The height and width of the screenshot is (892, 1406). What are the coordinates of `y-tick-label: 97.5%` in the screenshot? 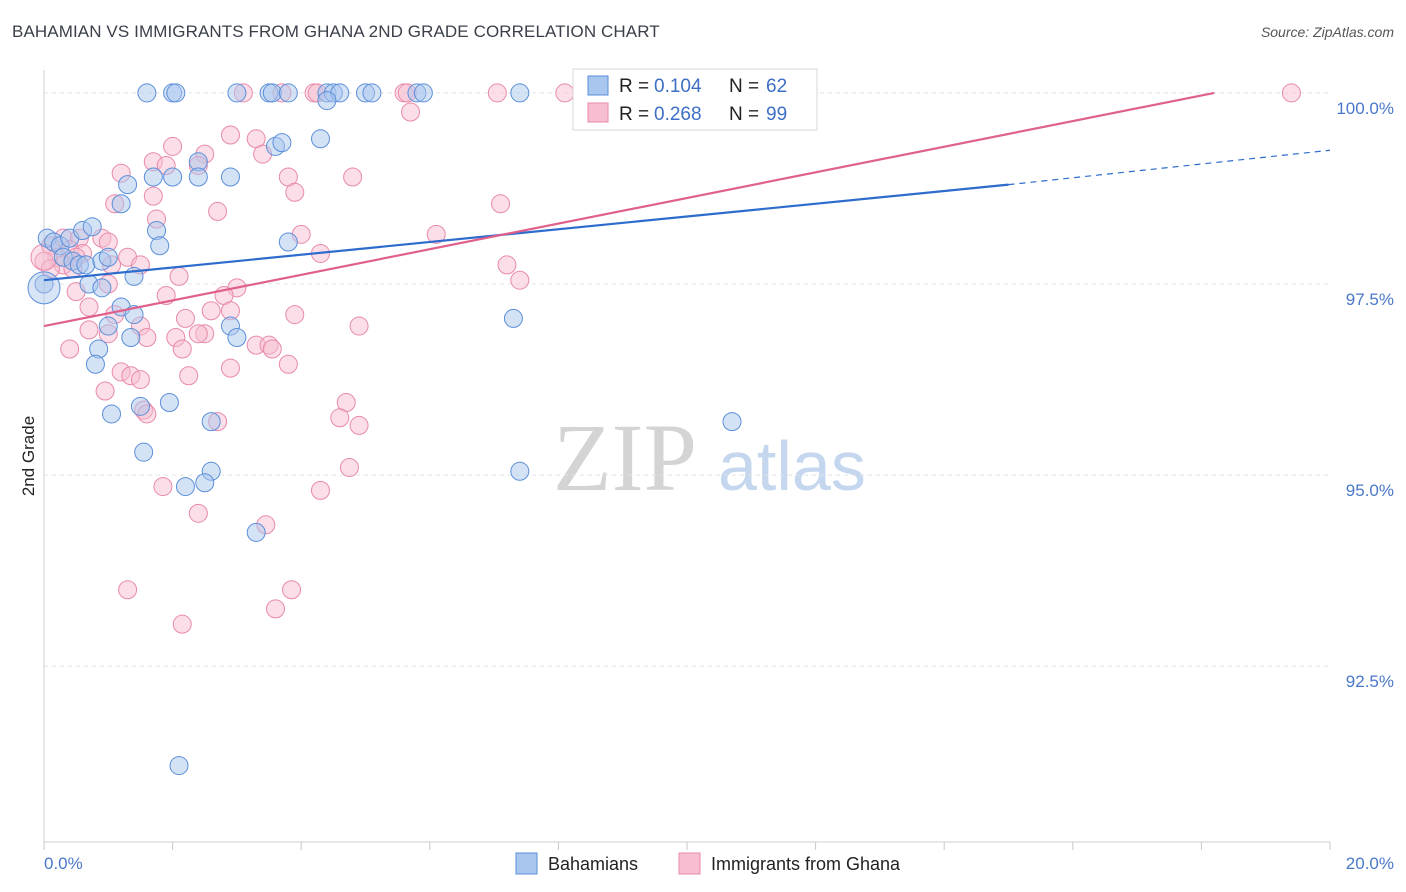 It's located at (1370, 299).